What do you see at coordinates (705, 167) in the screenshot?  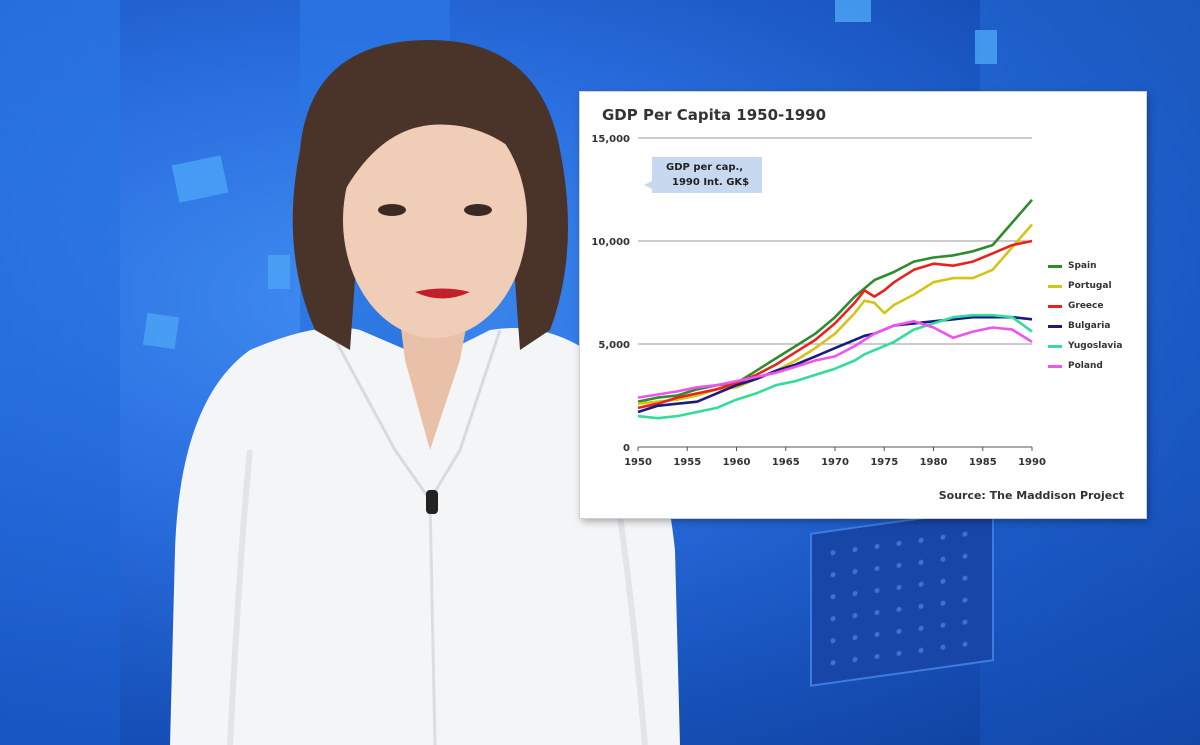 I see `unit-callout-line: GDP per cap.,` at bounding box center [705, 167].